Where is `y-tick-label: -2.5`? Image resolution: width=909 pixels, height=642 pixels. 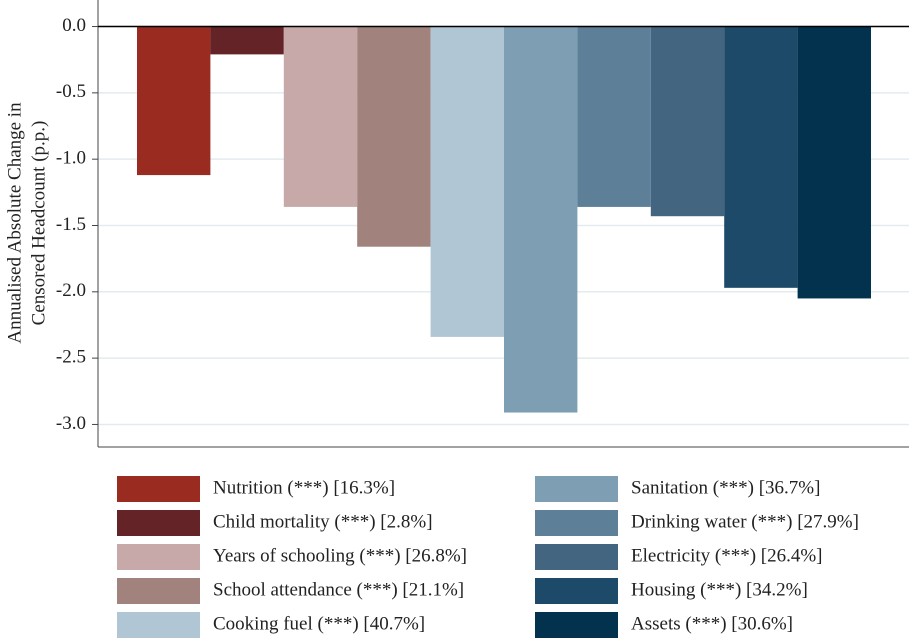 y-tick-label: -2.5 is located at coordinates (71, 356).